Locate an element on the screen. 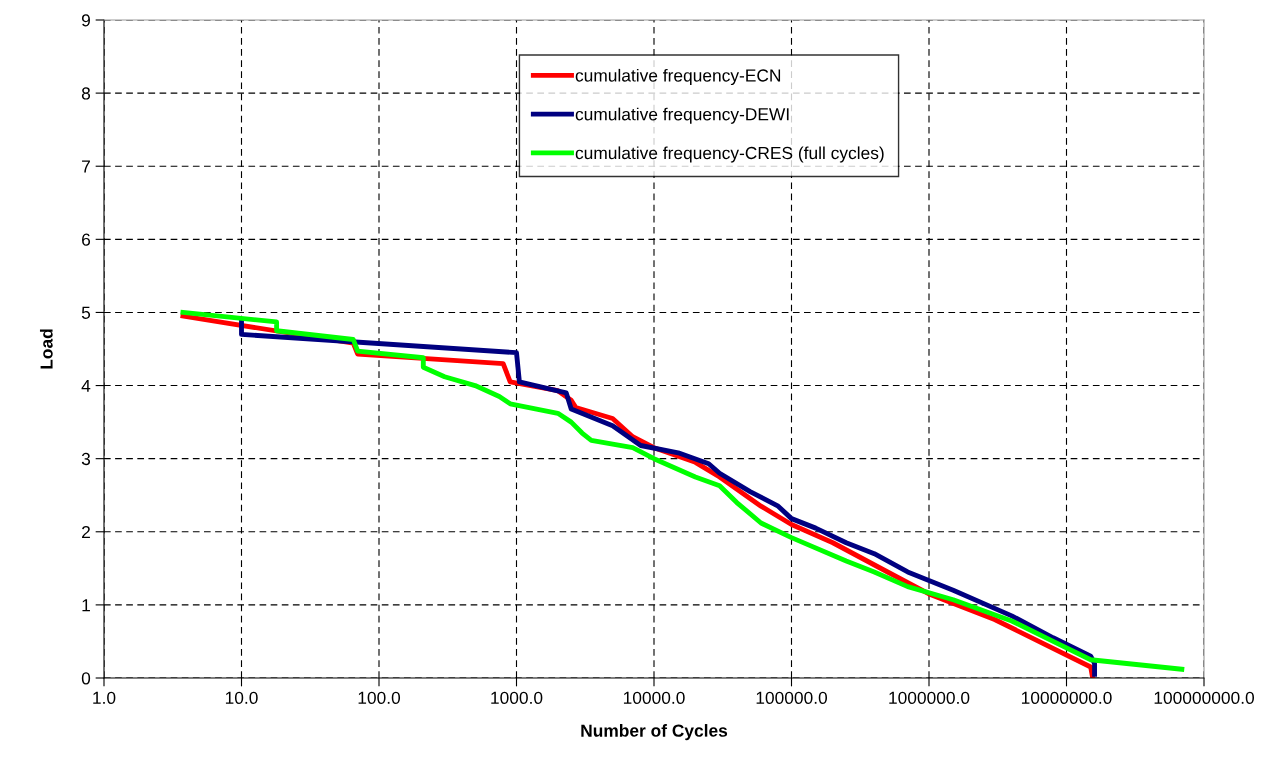 The height and width of the screenshot is (761, 1278). x-tick-label: 100.0 is located at coordinates (379, 697).